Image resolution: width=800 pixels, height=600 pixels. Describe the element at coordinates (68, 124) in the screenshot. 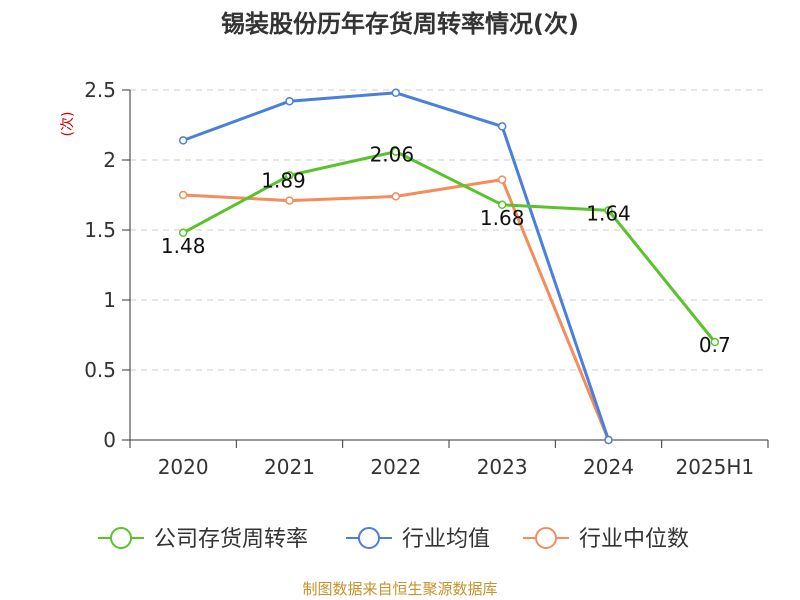

I see `y-axis-label: (次)` at that location.